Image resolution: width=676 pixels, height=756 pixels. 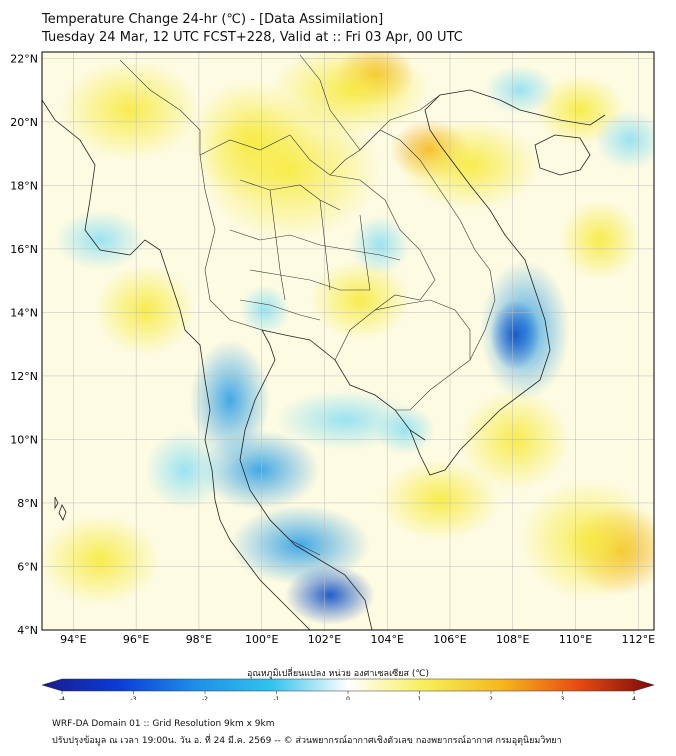 I want to click on colorbar-ticks: -4 -3 -2 -1 0 1 2 3 4, so click(x=347, y=695).